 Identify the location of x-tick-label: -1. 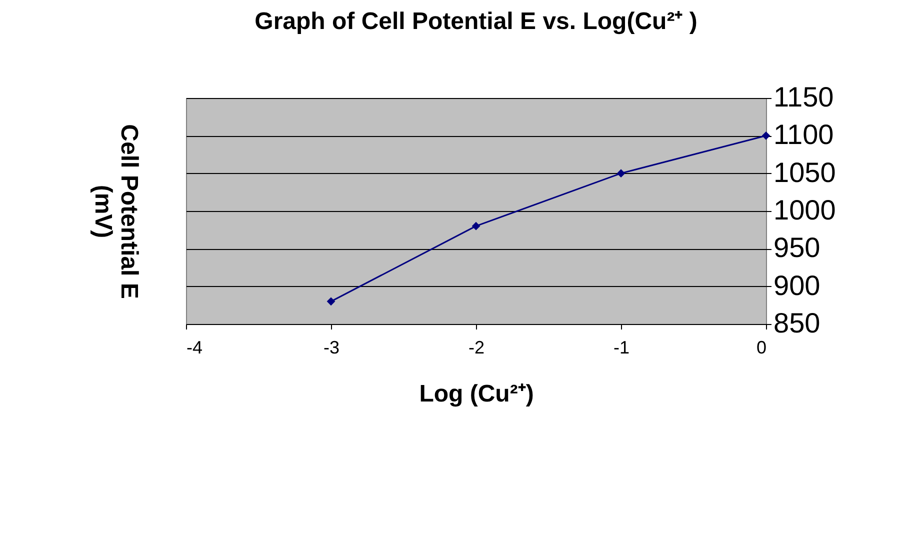
(621, 348).